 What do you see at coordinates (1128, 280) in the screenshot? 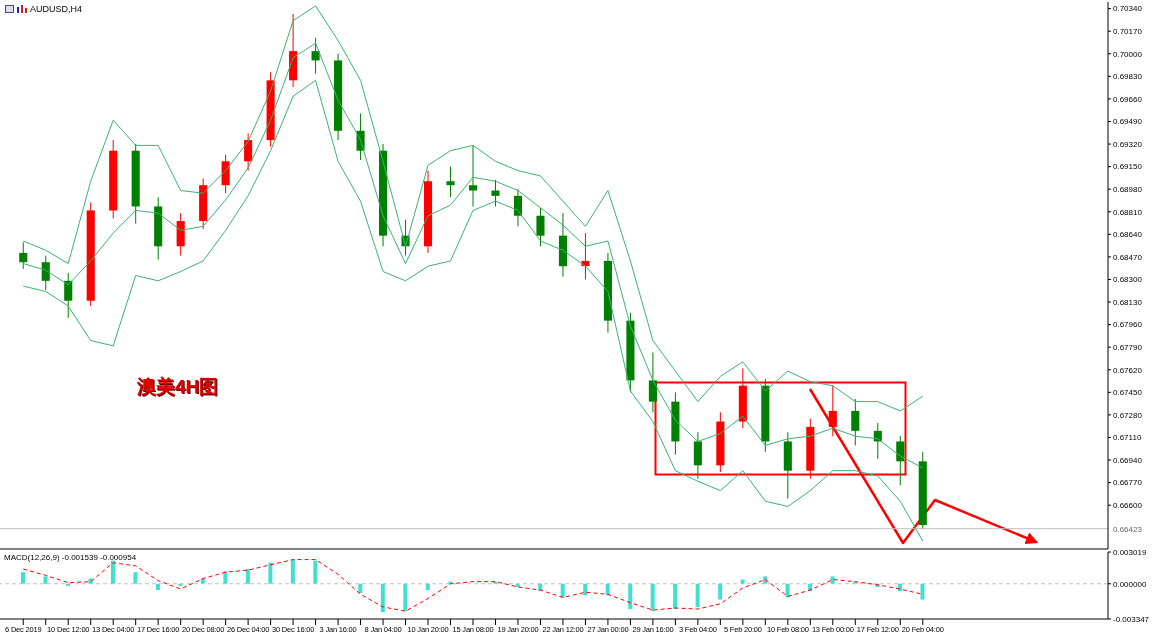
I see `y-tick-label: 0.68300` at bounding box center [1128, 280].